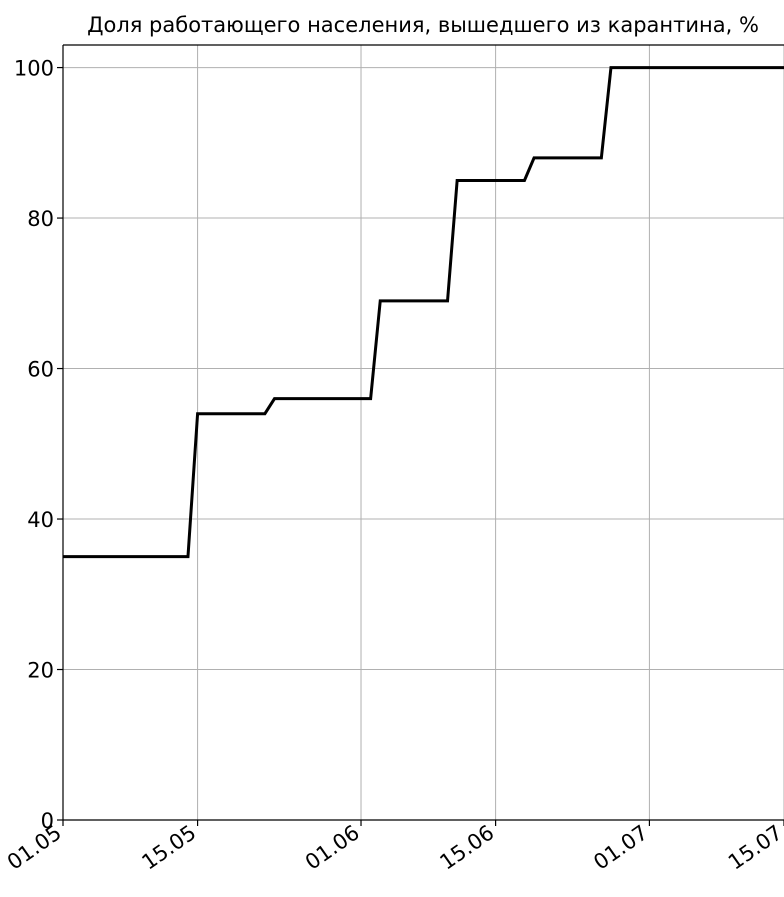 This screenshot has width=784, height=897. Describe the element at coordinates (40, 671) in the screenshot. I see `y-tick-label: 20` at that location.